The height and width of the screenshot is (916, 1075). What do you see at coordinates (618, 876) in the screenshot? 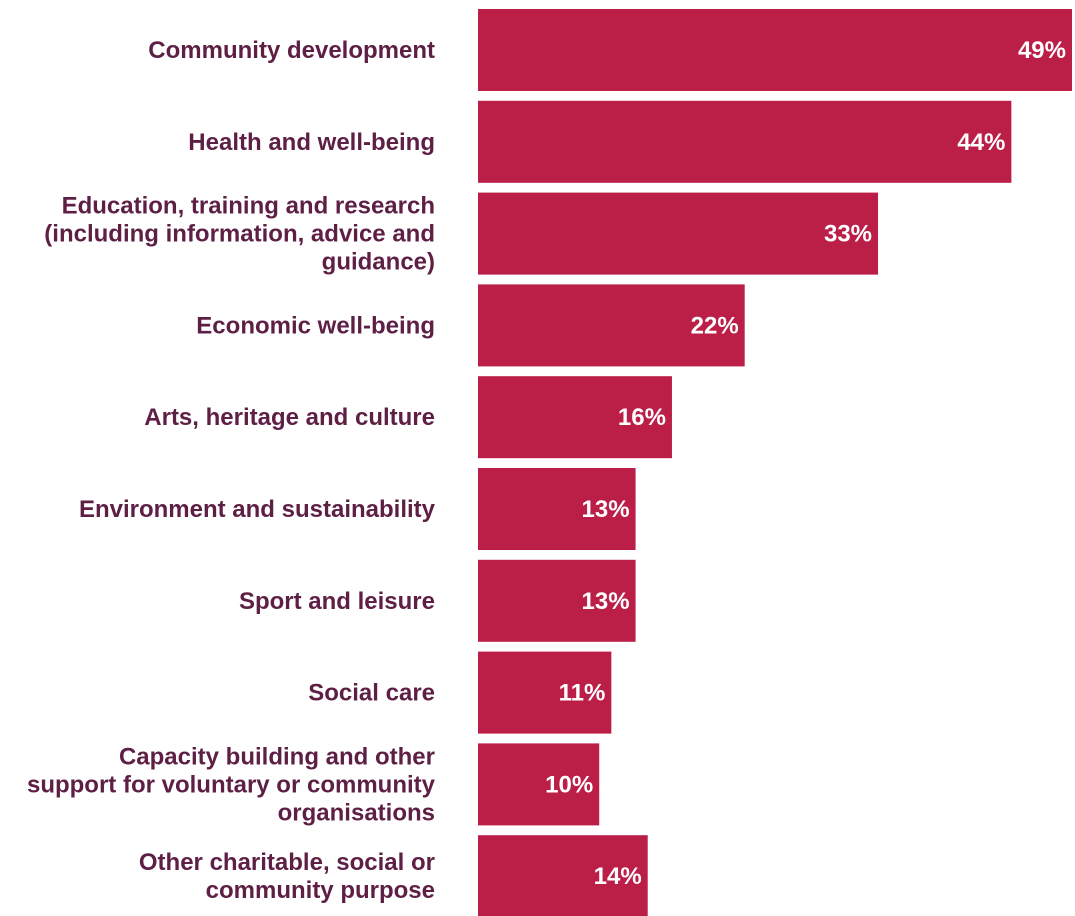
I see `value-label-9: 14%` at bounding box center [618, 876].